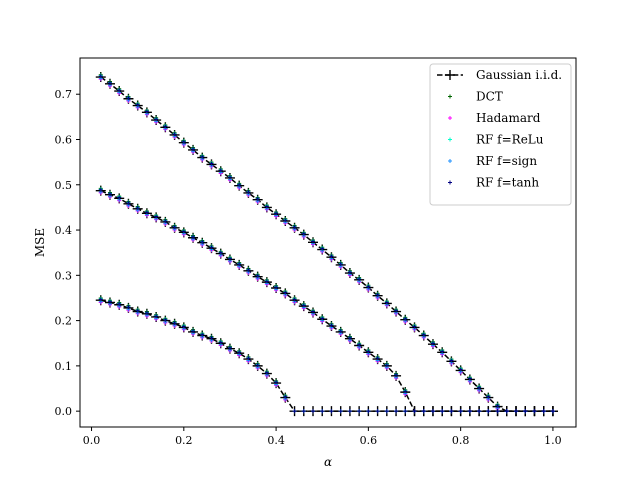 The height and width of the screenshot is (480, 640). I want to click on y-tick-label: 0.2, so click(64, 321).